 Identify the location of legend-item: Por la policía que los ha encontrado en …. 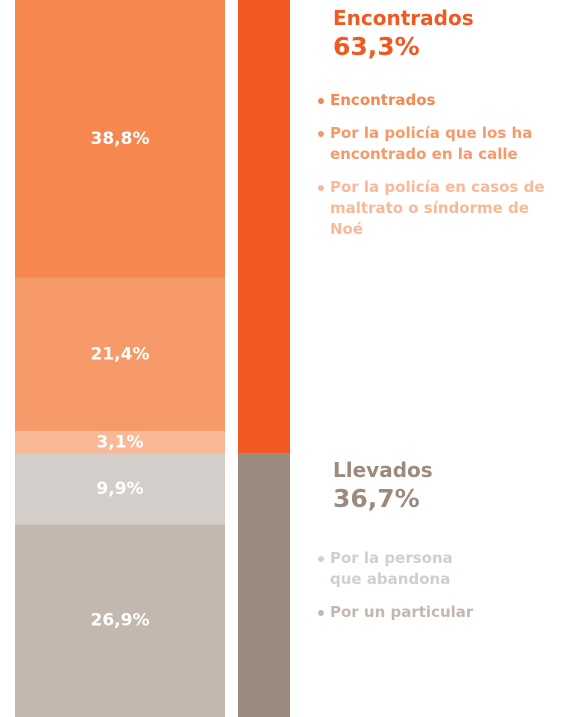
(440, 144).